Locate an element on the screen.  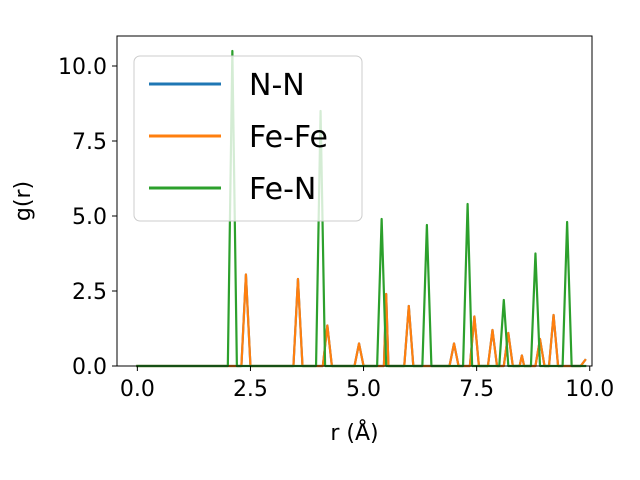
y-tick-label: 10.0 is located at coordinates (82, 67).